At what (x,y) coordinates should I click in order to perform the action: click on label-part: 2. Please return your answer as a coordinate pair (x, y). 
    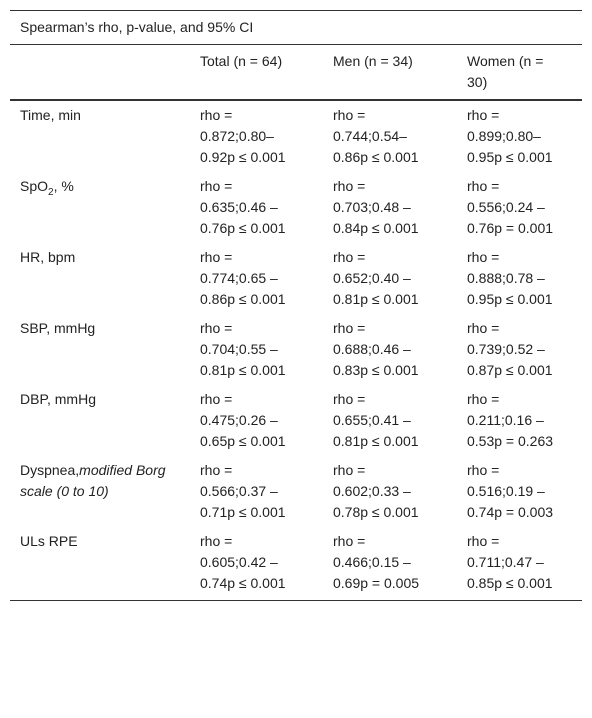
    Looking at the image, I should click on (51, 192).